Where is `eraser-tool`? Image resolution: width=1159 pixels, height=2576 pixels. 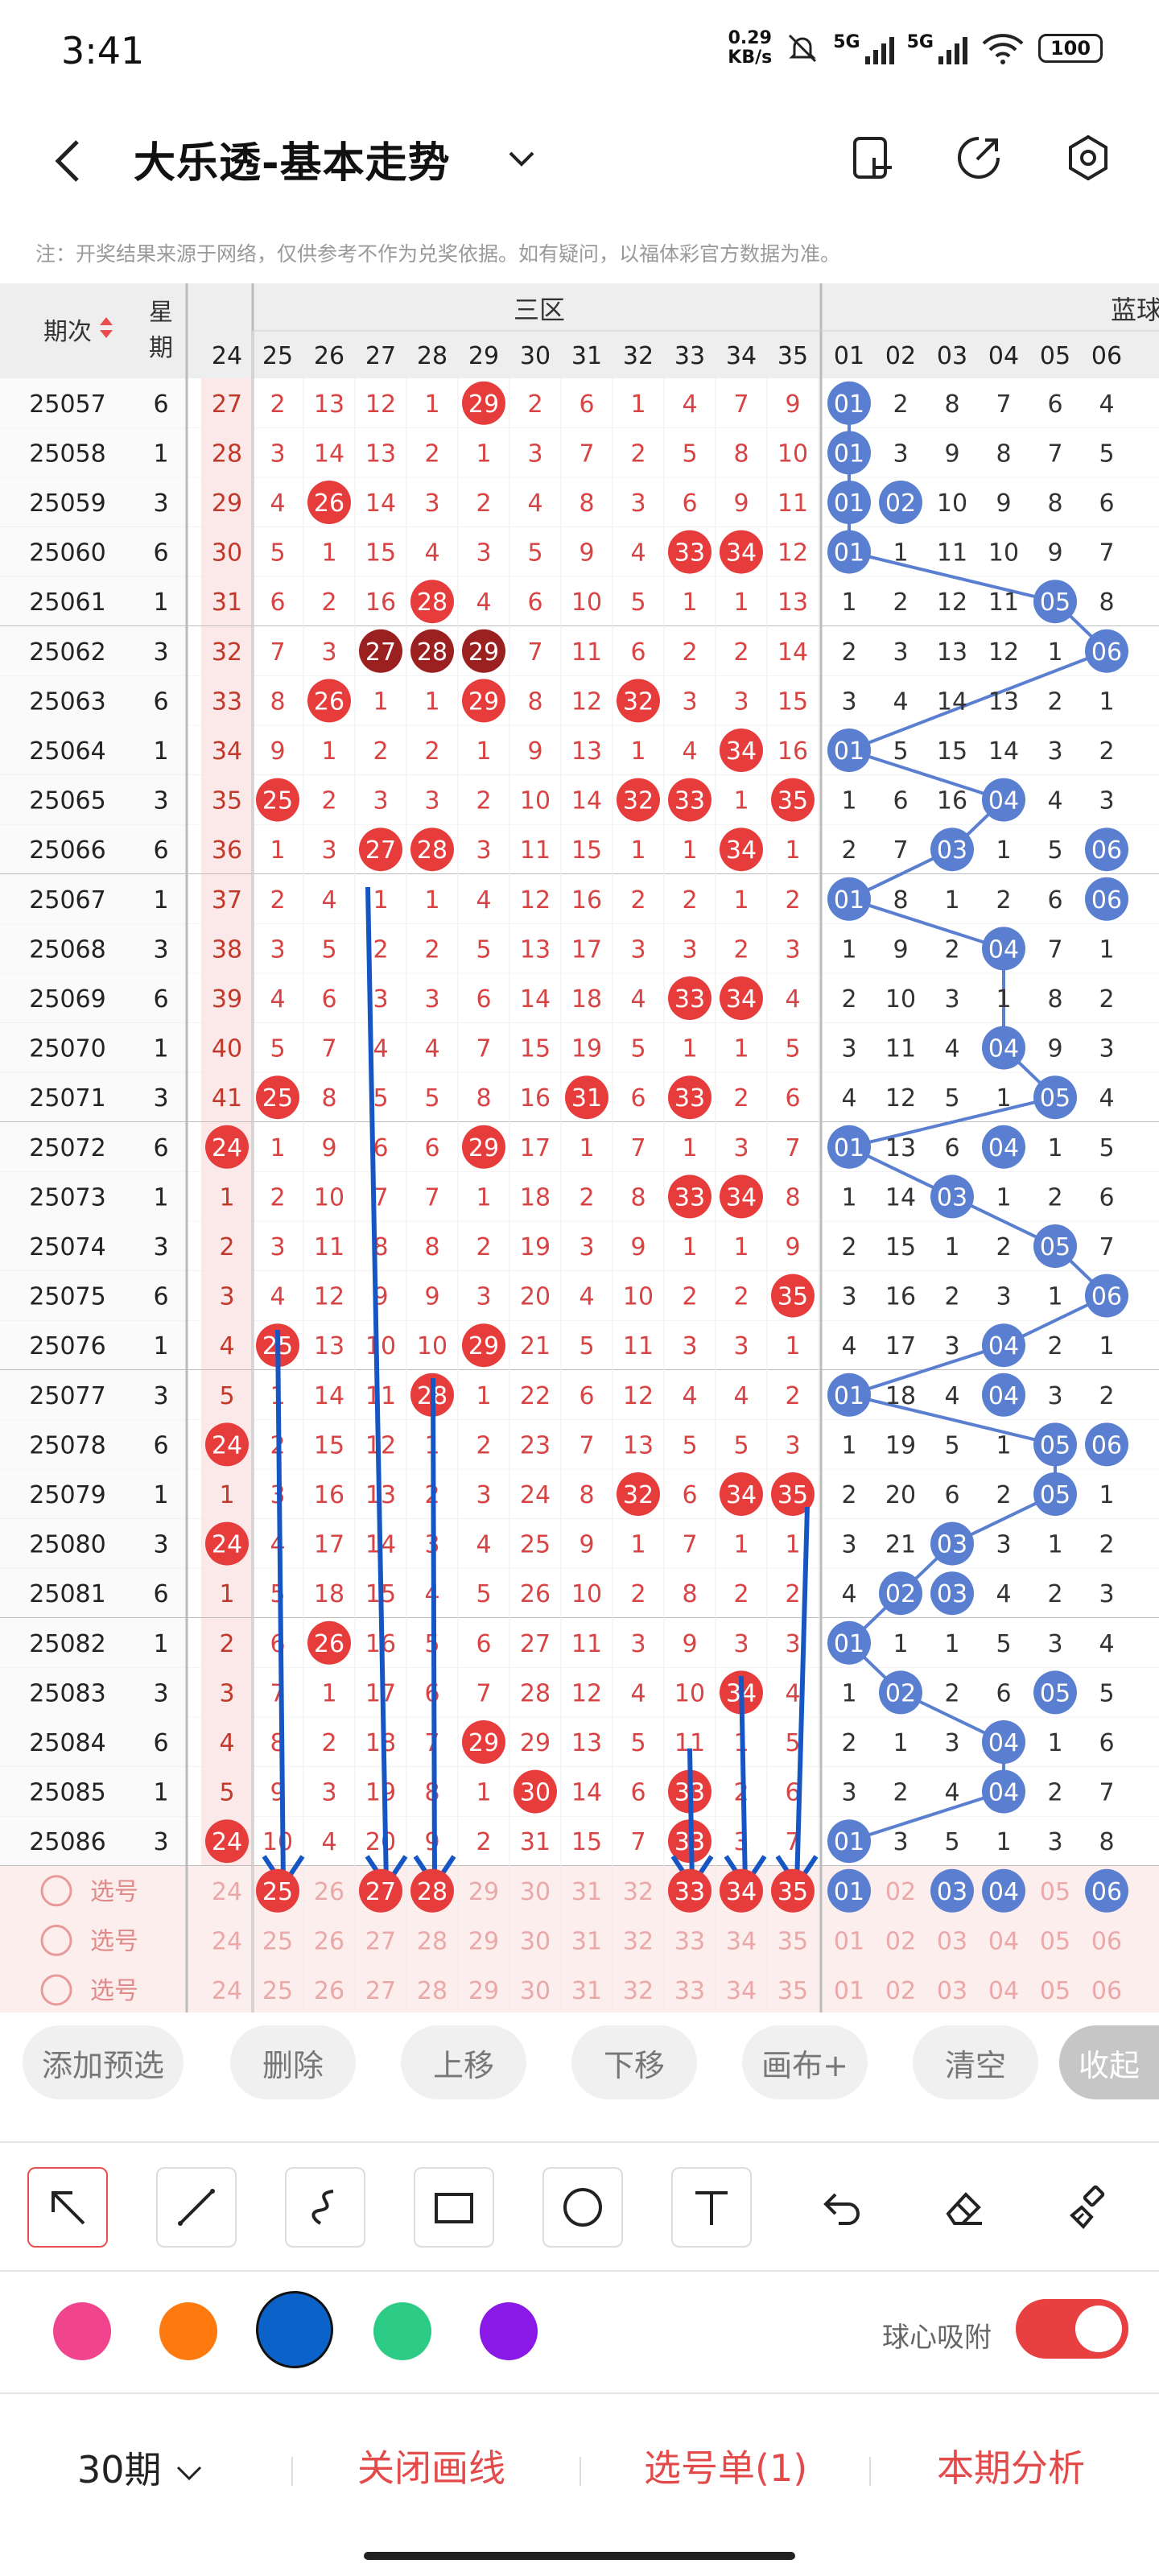 eraser-tool is located at coordinates (964, 2207).